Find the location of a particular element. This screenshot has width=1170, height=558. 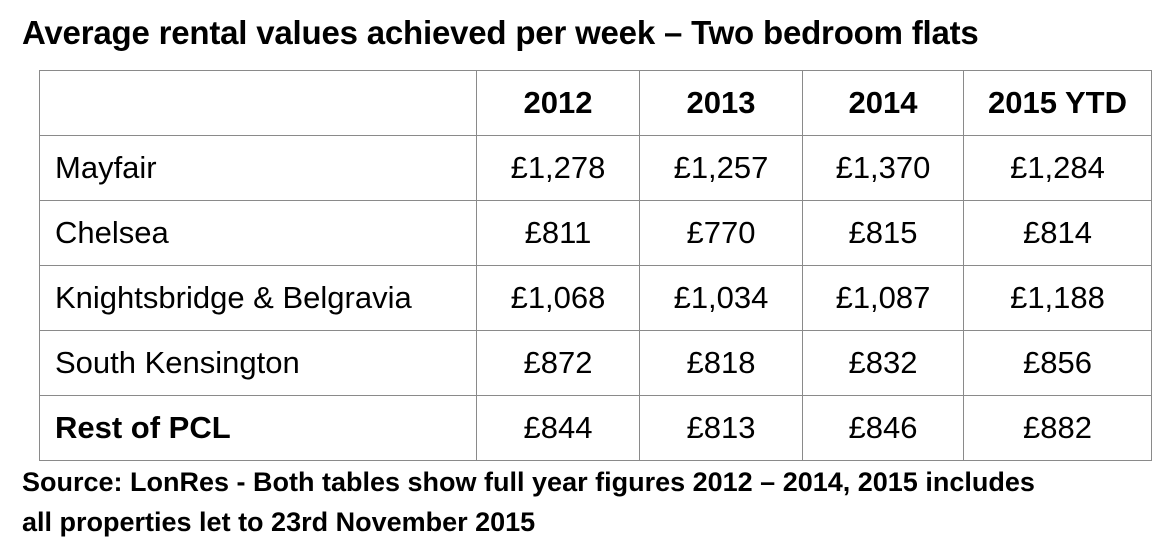

table-row: South Kensington £872 £818 £832 £856 is located at coordinates (595, 363).